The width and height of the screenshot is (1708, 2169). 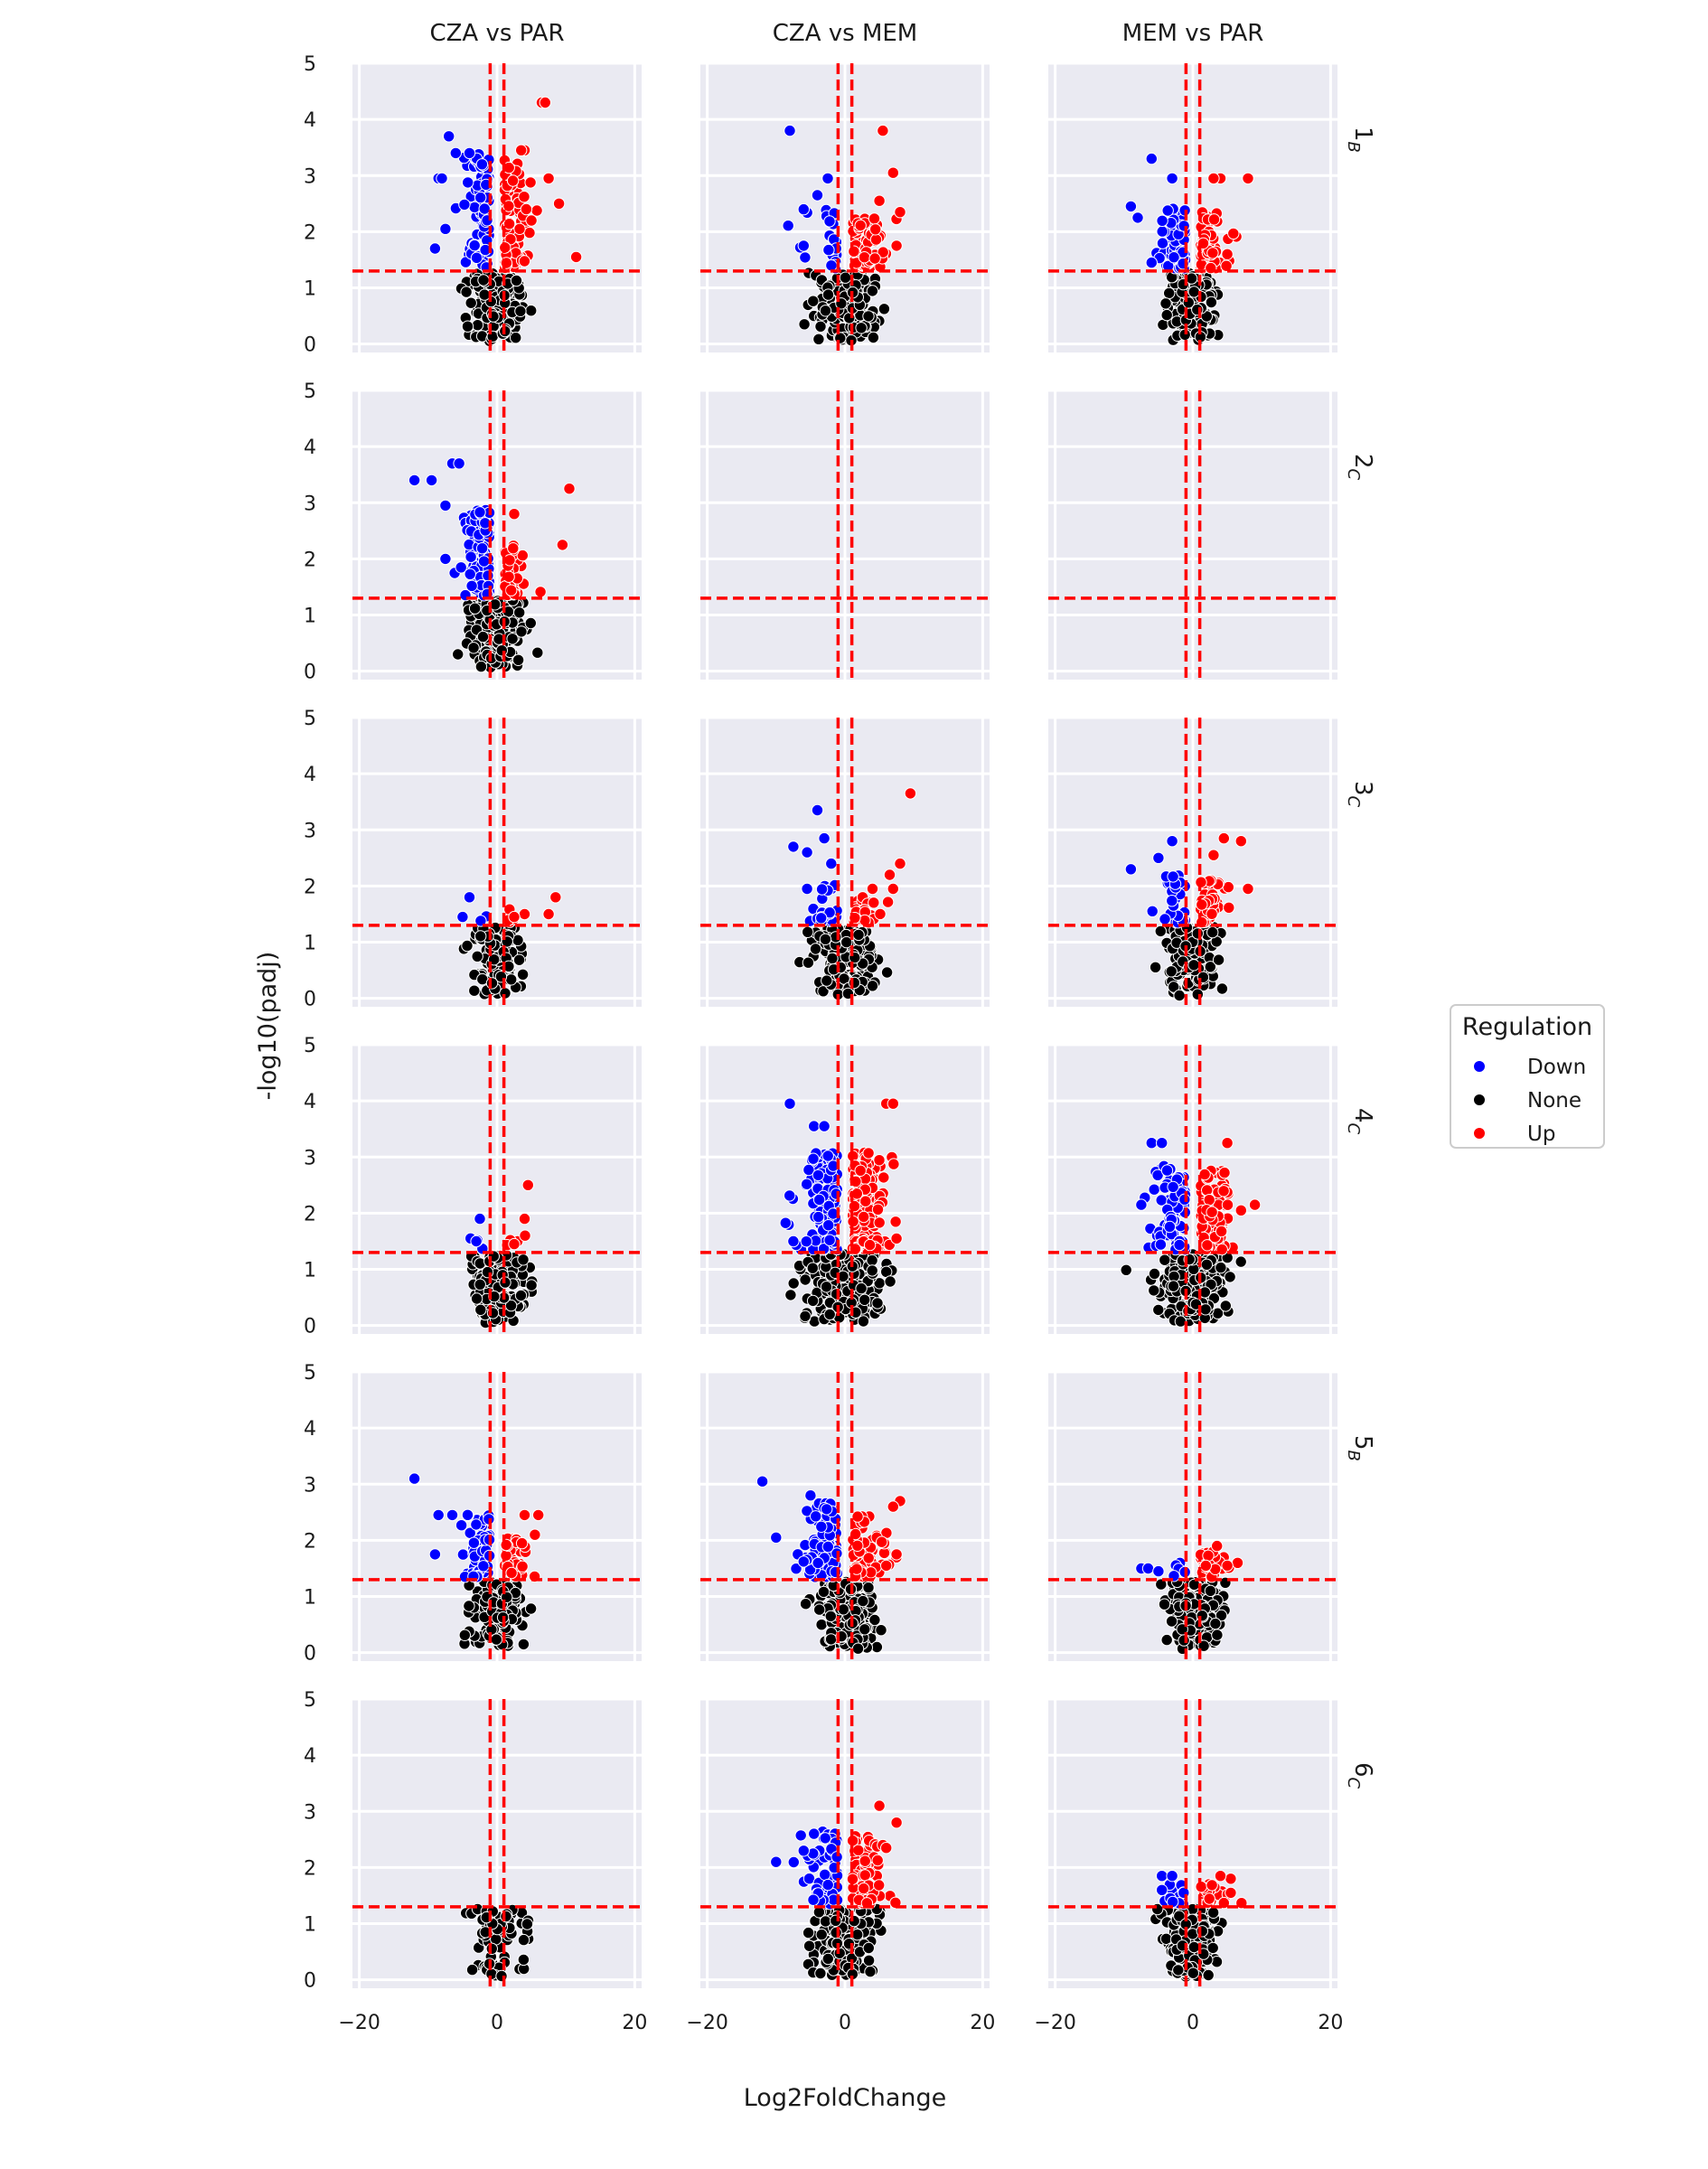 I want to click on legend-marker-down, so click(x=1479, y=1067).